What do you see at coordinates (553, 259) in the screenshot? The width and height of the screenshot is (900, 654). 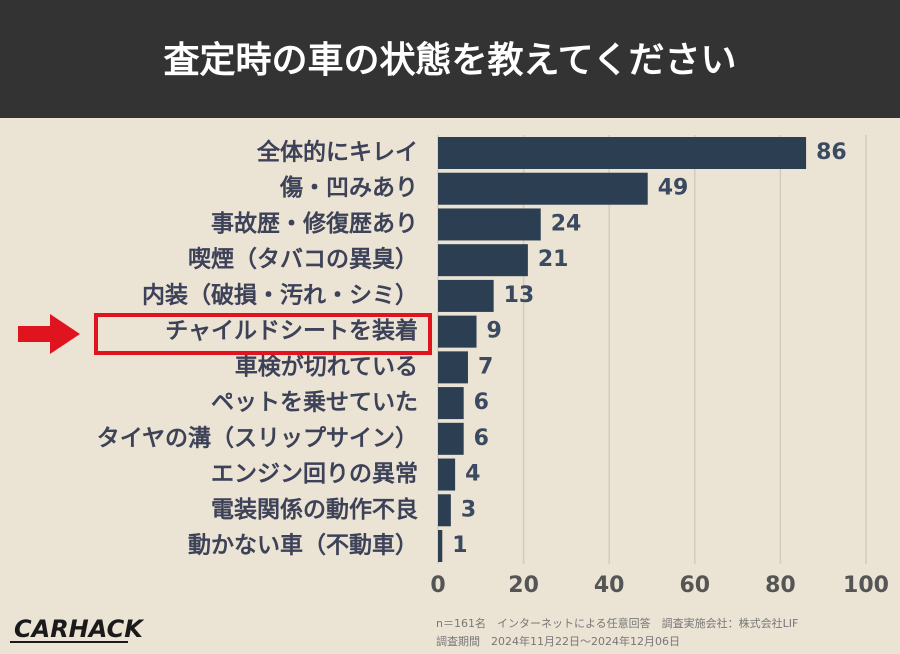 I see `value-label: 21` at bounding box center [553, 259].